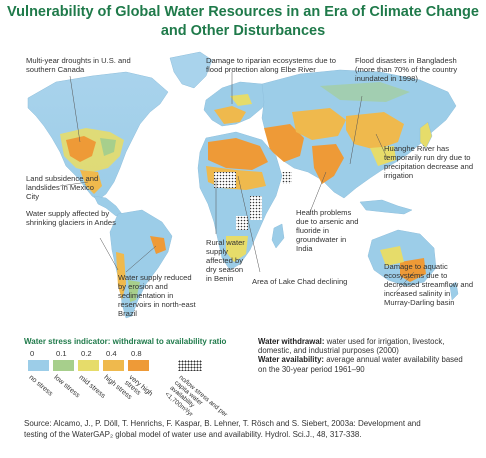 The image size is (486, 458). What do you see at coordinates (241, 100) in the screenshot?
I see `europe-mid` at bounding box center [241, 100].